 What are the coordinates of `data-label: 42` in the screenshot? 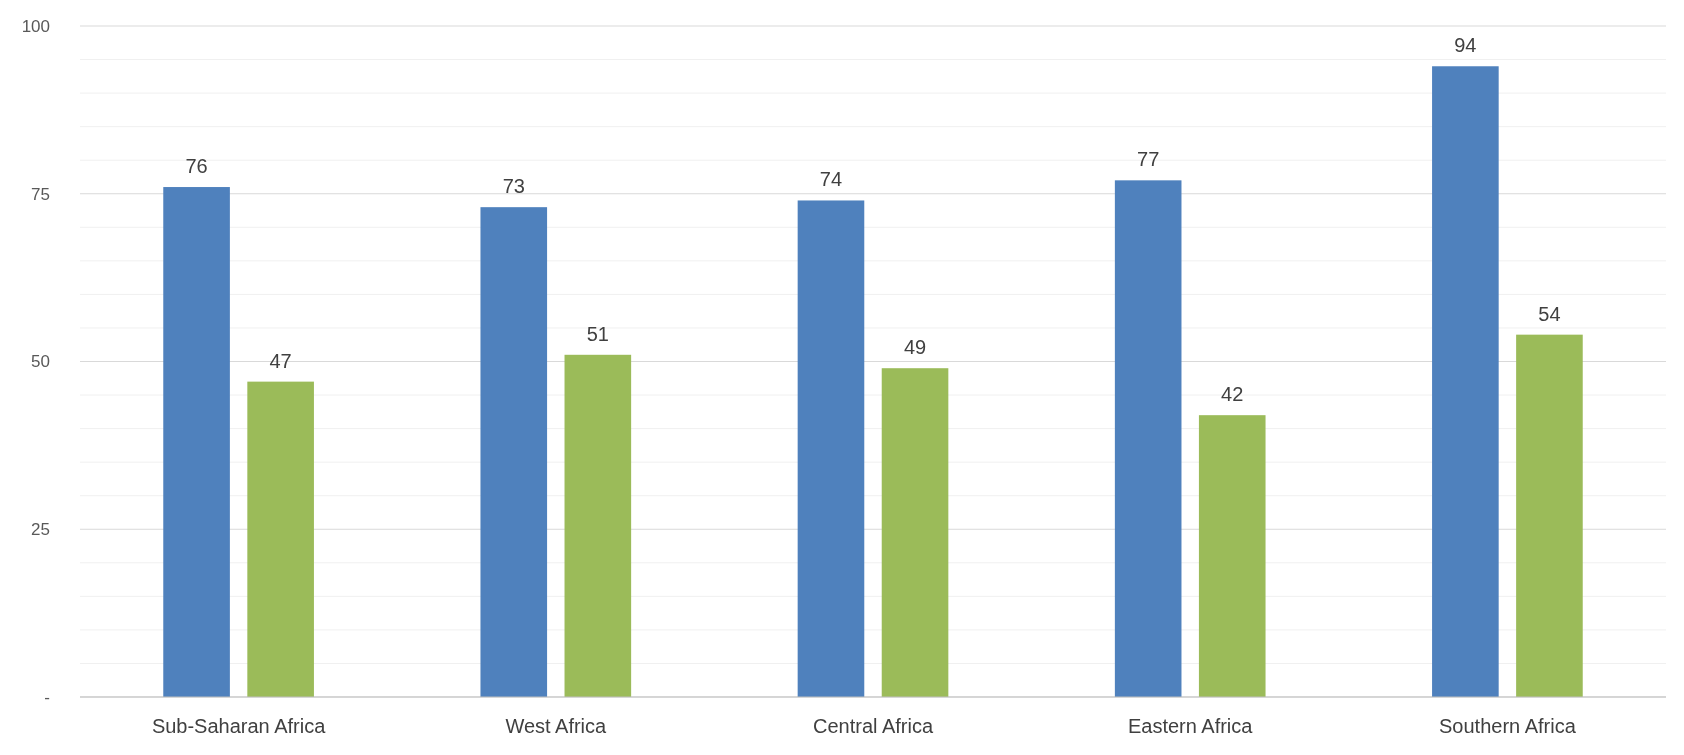 It's located at (1232, 394).